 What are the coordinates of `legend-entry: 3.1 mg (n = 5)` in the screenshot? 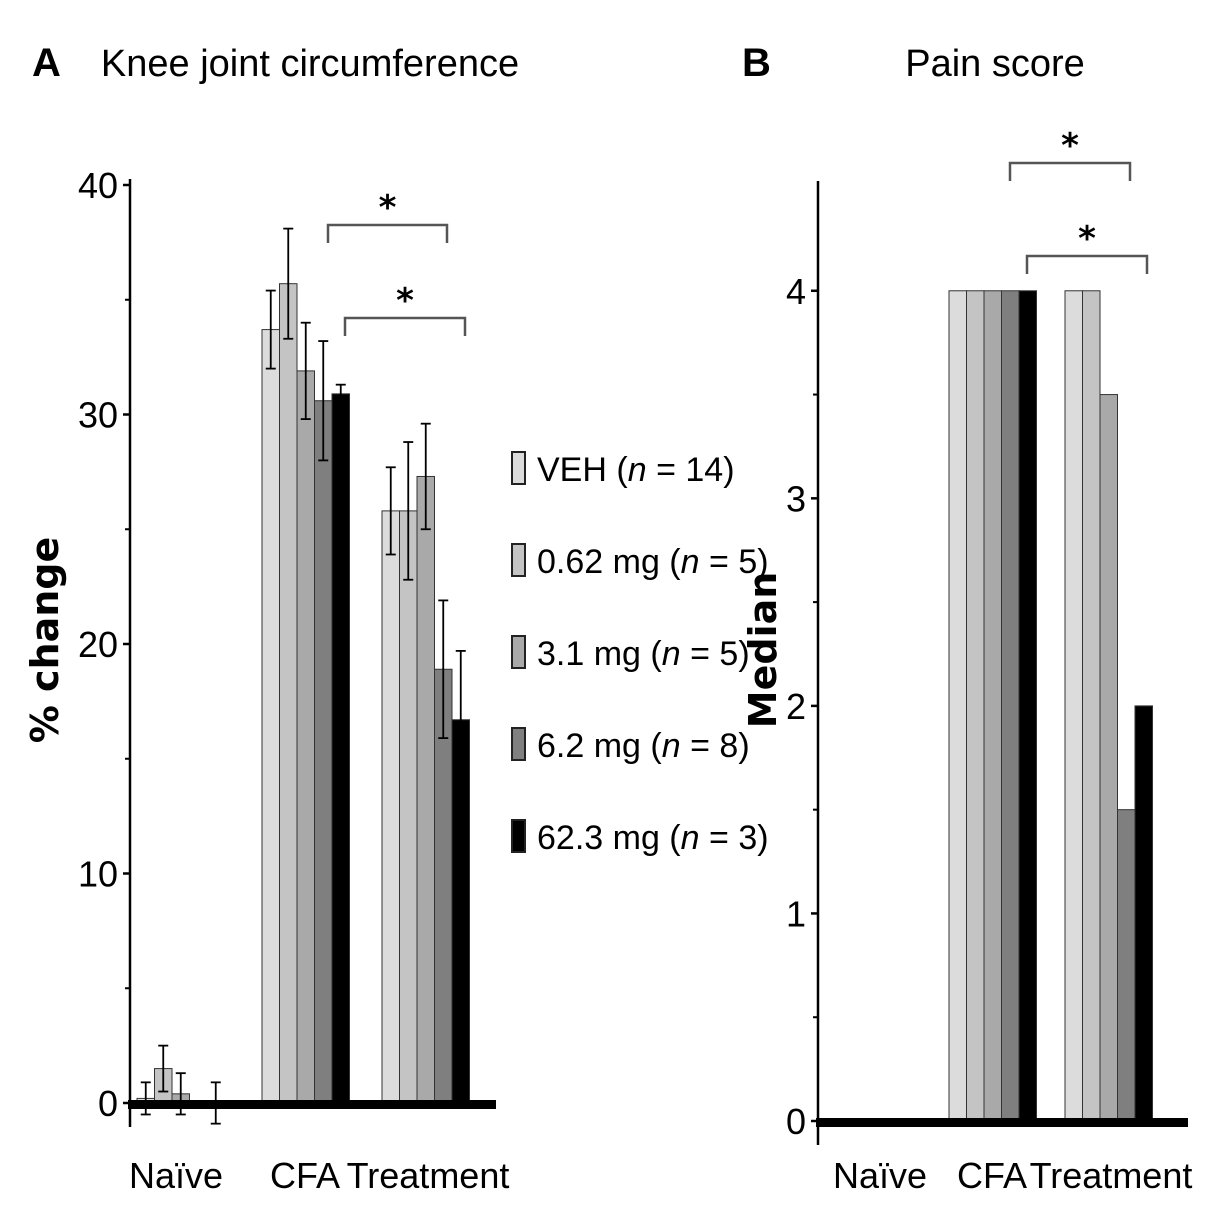 It's located at (643, 654).